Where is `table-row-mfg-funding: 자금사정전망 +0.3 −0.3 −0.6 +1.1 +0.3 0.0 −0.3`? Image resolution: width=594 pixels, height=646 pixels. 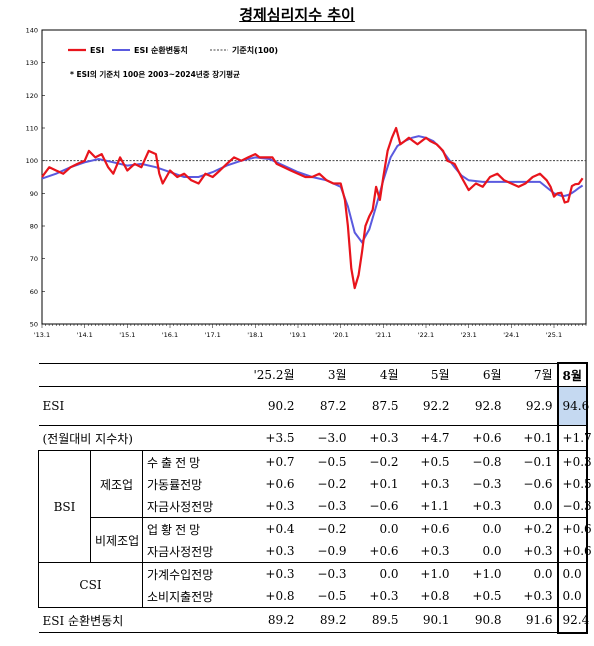
table-row-mfg-funding: 자금사정전망 +0.3 −0.3 −0.6 +1.1 +0.3 0.0 −0.3 is located at coordinates (315, 506).